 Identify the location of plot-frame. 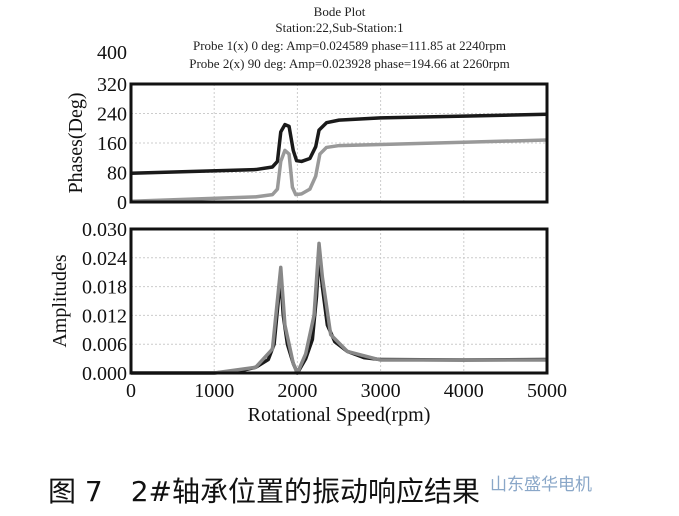
(339, 143).